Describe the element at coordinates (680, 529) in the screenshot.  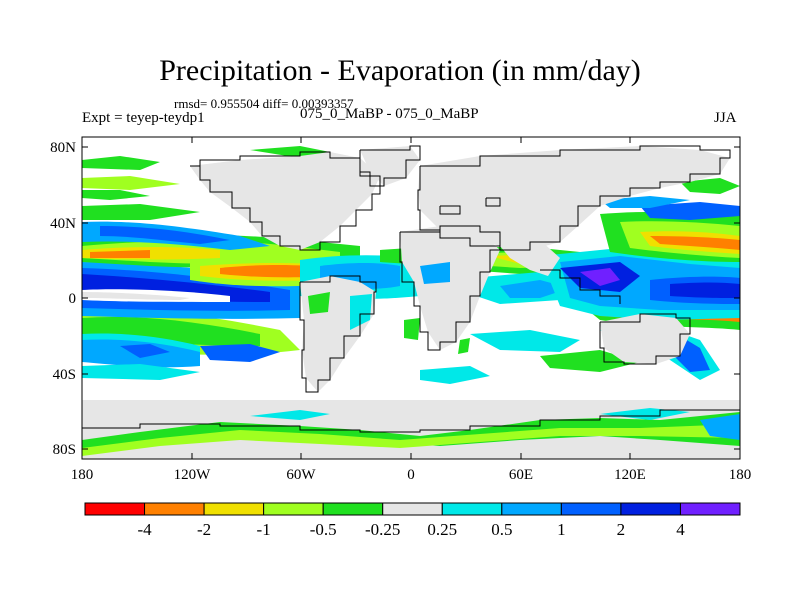
I see `colorbar-label: 4` at that location.